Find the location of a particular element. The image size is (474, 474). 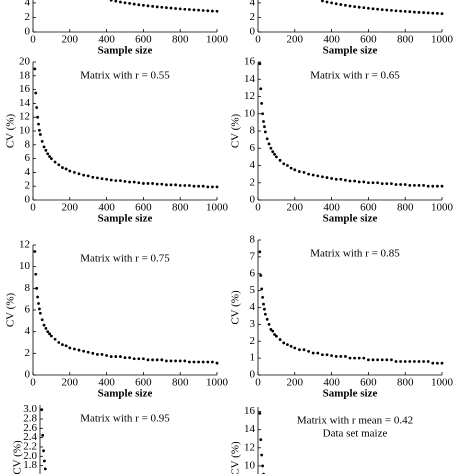

y-tick-label: 14 is located at coordinates (25, 103).